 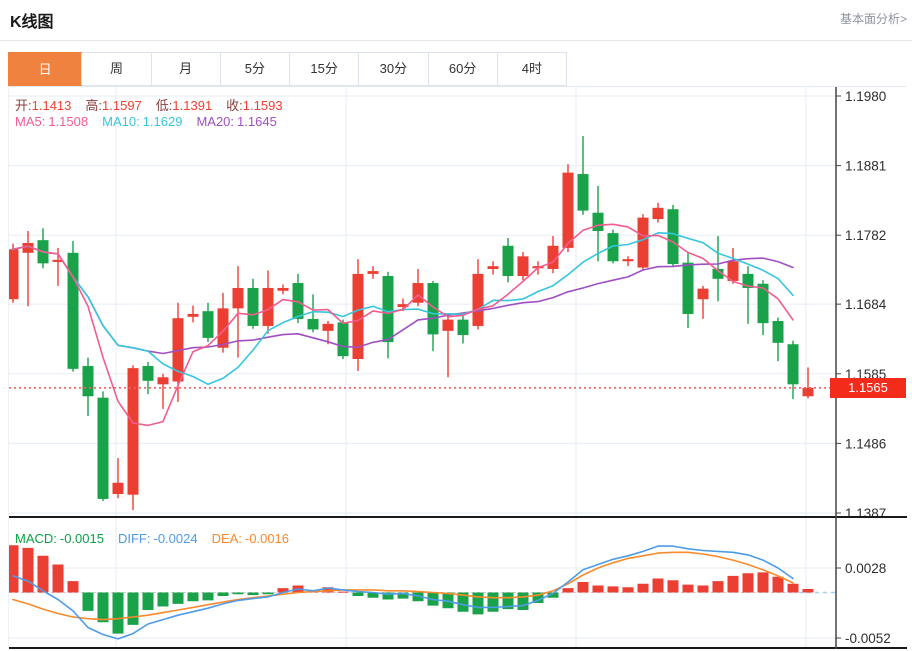 I want to click on tab-日: 日, so click(x=45, y=69).